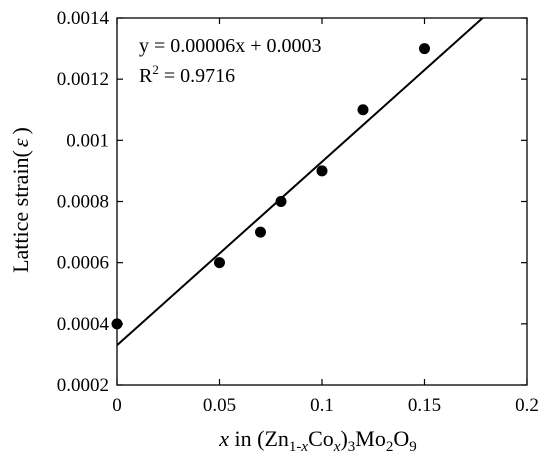 Image resolution: width=550 pixels, height=458 pixels. I want to click on x-tick-label: 0.1, so click(322, 405).